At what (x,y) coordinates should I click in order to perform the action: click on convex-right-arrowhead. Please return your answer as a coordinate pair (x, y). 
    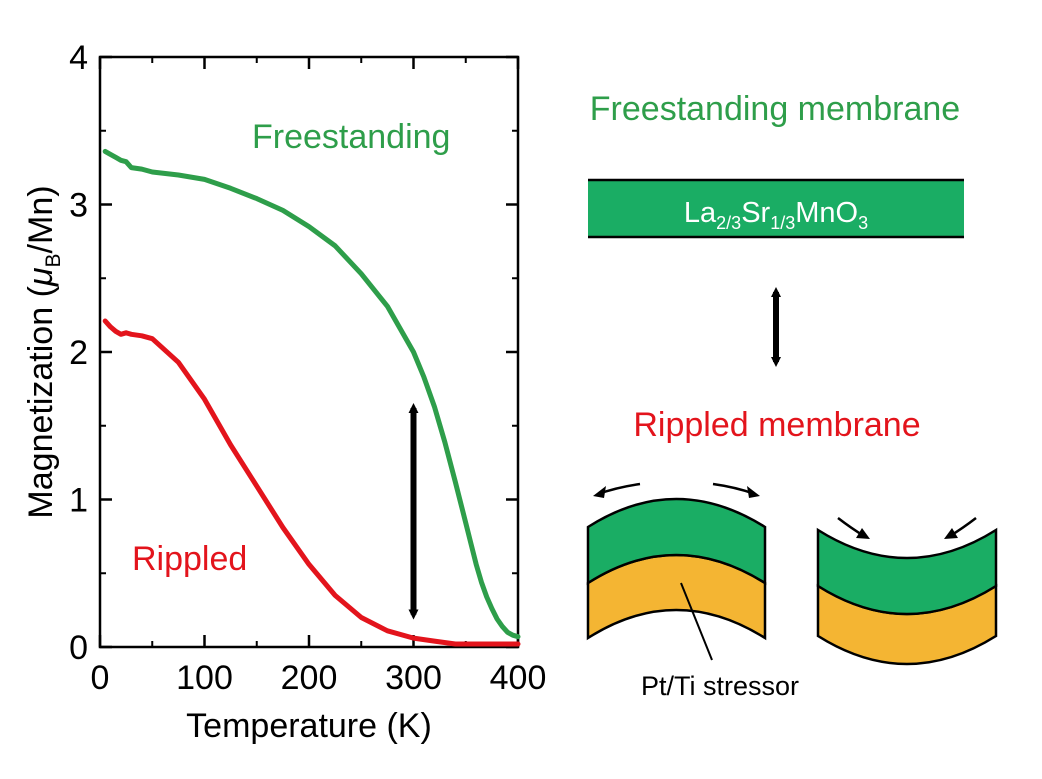
    Looking at the image, I should click on (753, 492).